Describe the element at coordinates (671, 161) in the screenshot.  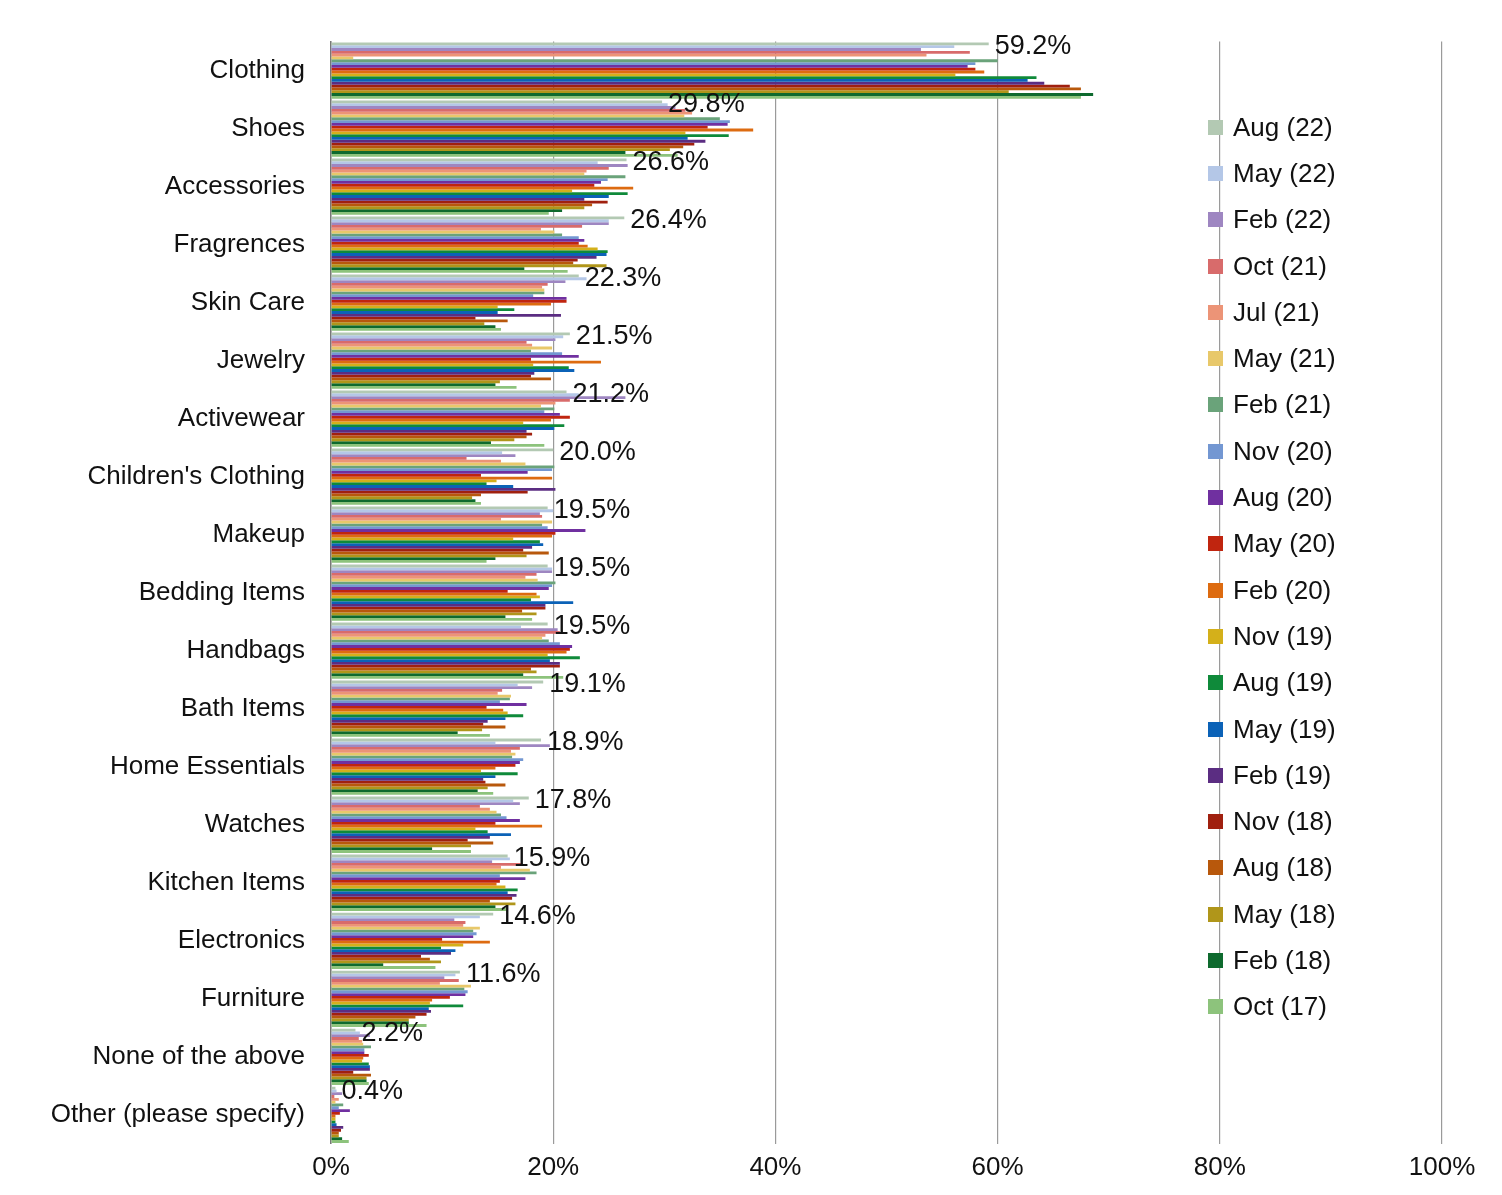
I see `data-label: 26.6%` at that location.